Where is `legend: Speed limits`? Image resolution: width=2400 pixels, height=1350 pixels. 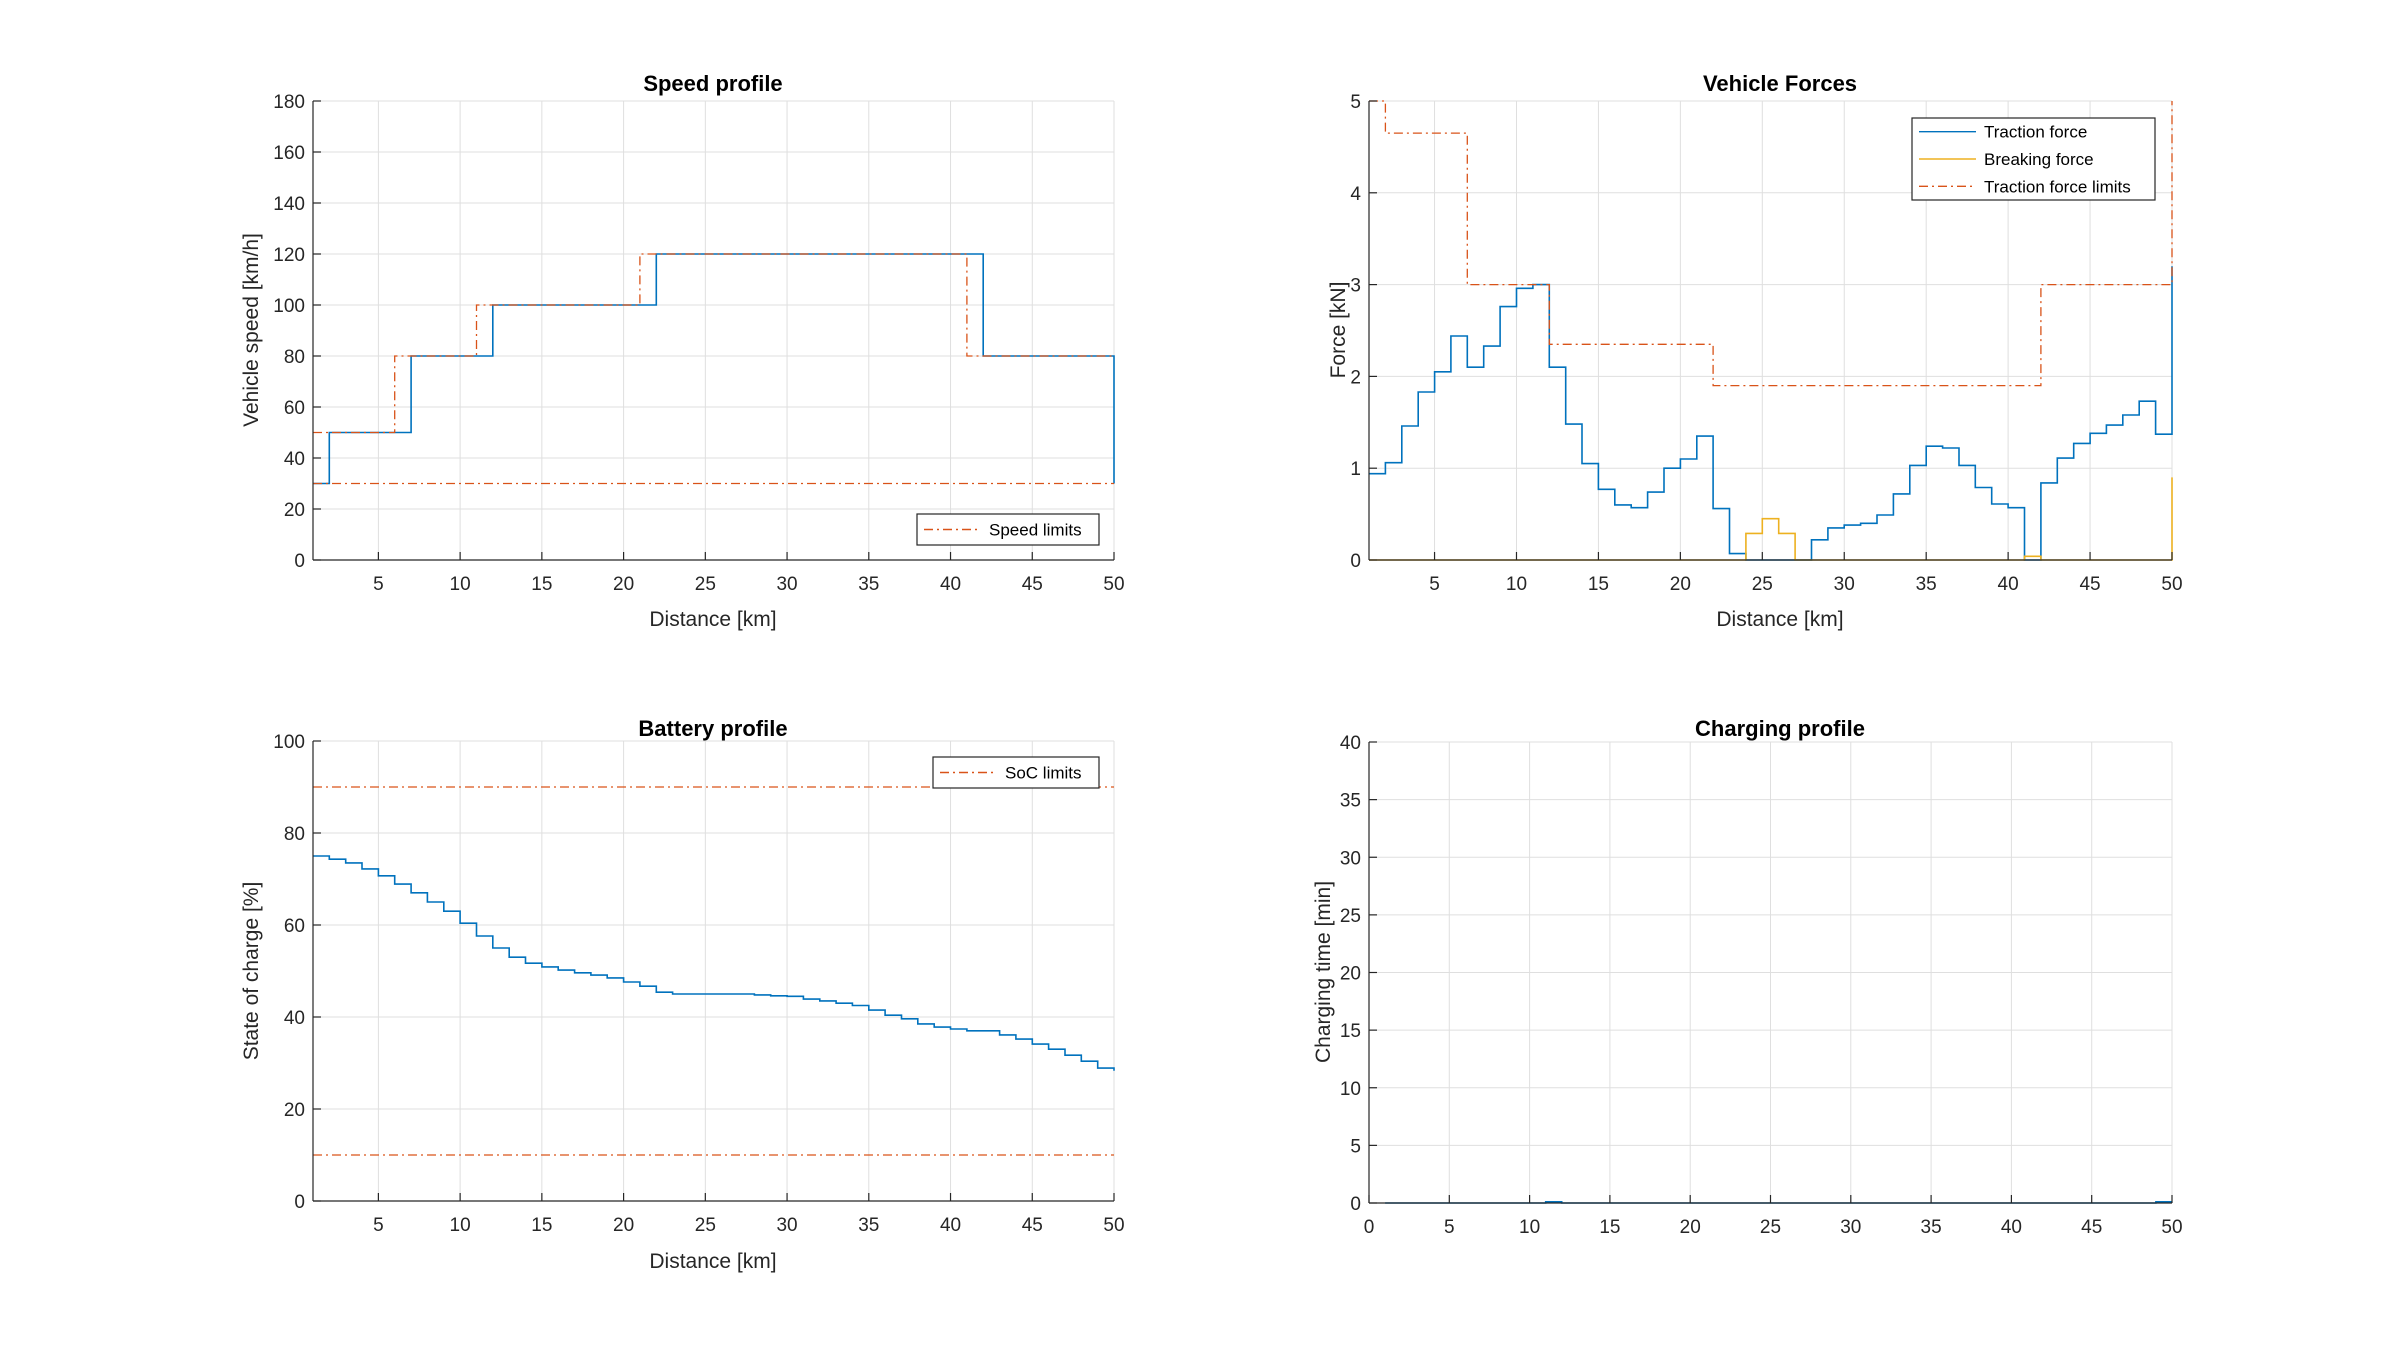
legend: Speed limits is located at coordinates (1008, 529).